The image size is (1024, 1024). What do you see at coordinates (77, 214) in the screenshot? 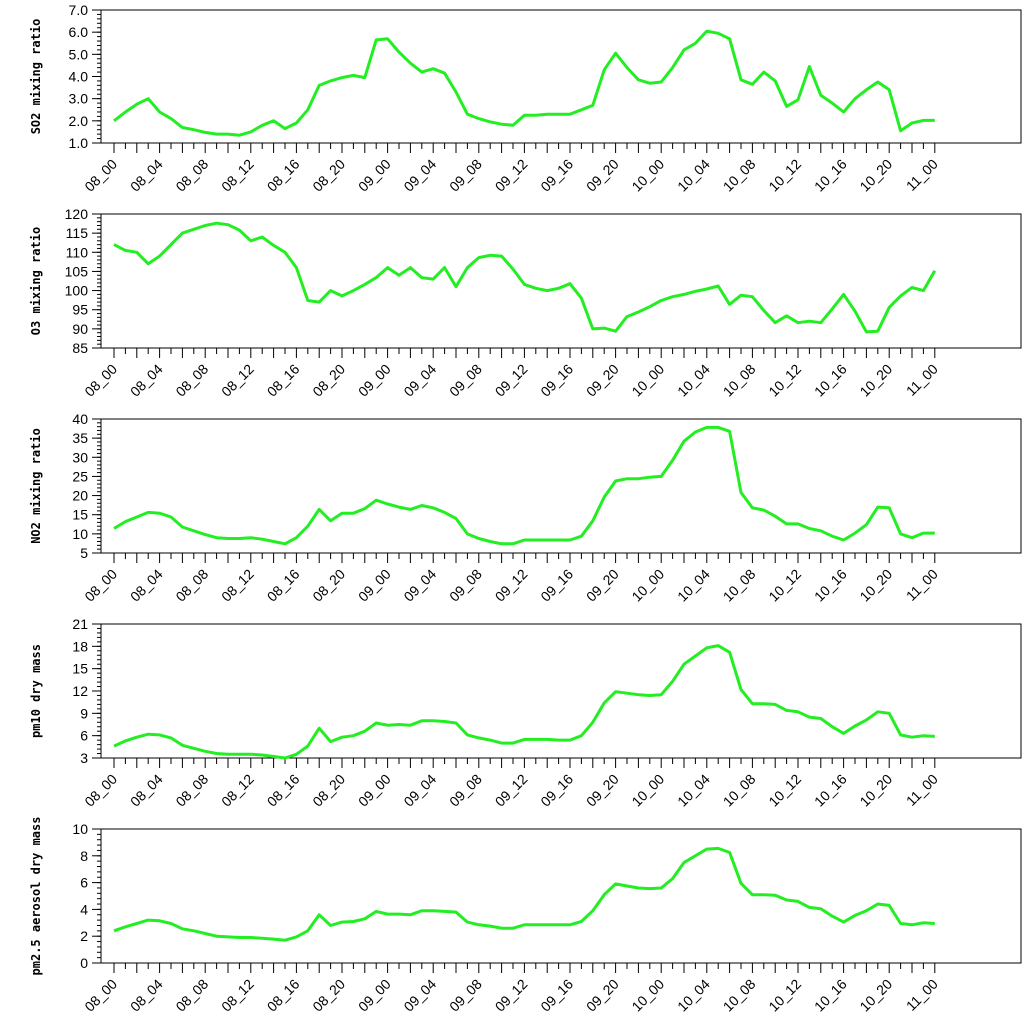
I see `y-tick-label: 120` at bounding box center [77, 214].